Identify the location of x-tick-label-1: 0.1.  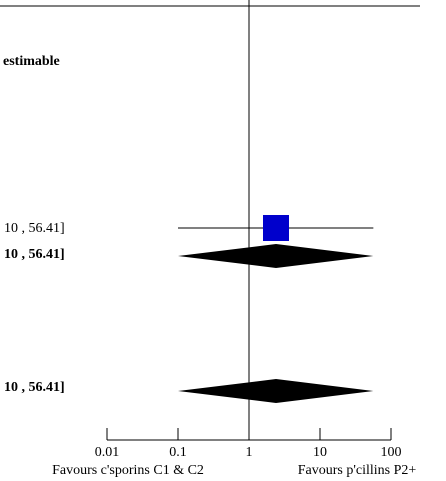
(178, 452).